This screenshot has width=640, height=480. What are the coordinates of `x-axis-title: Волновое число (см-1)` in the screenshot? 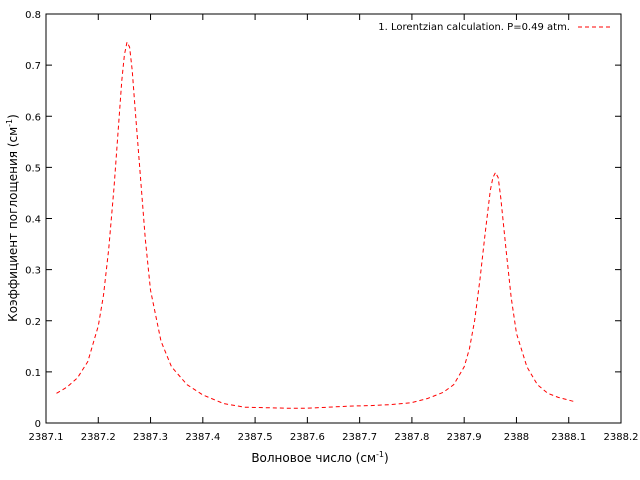 It's located at (319, 457).